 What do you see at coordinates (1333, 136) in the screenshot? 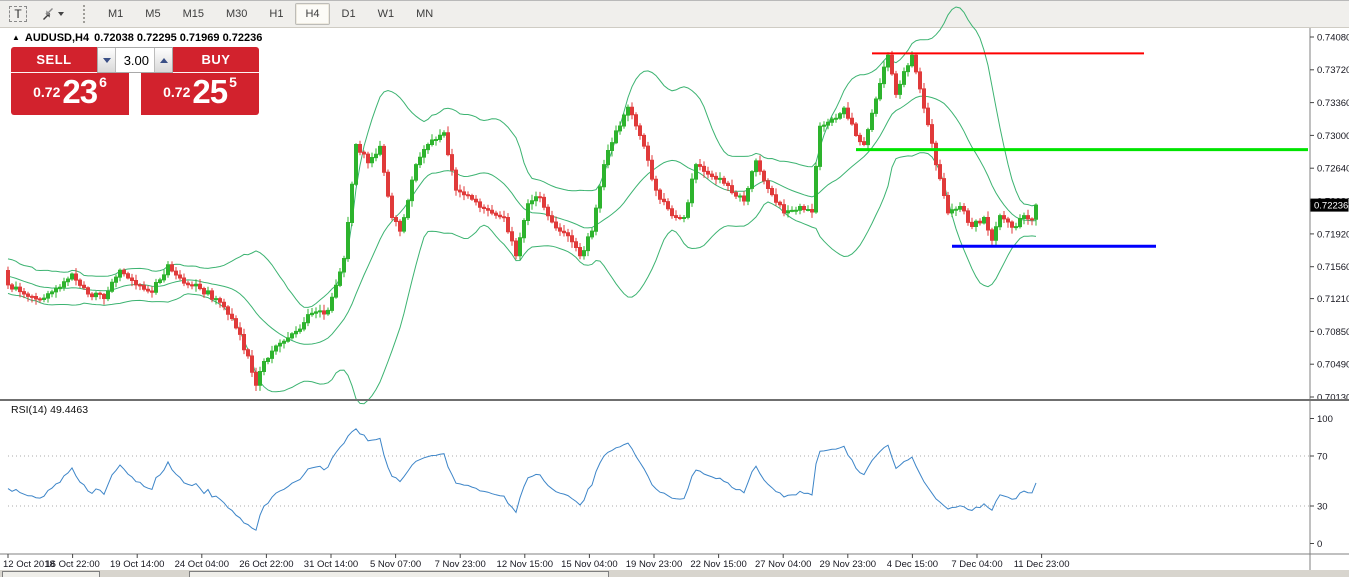
I see `price-tick-label: 0.73000` at bounding box center [1333, 136].